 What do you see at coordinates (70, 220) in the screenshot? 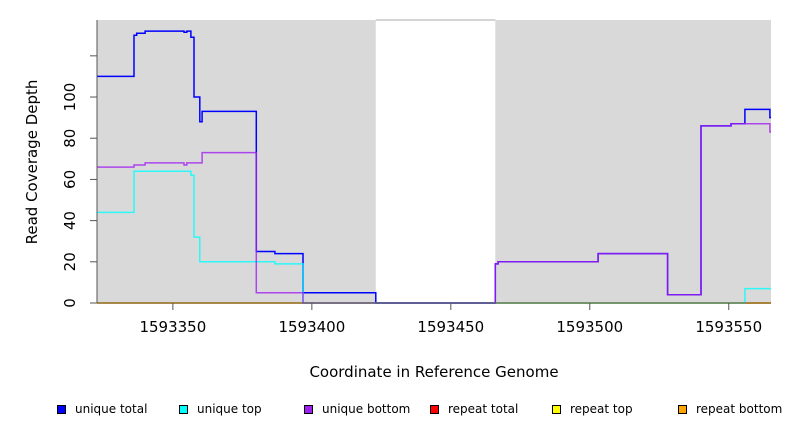
I see `y-tick-label: 40` at bounding box center [70, 220].